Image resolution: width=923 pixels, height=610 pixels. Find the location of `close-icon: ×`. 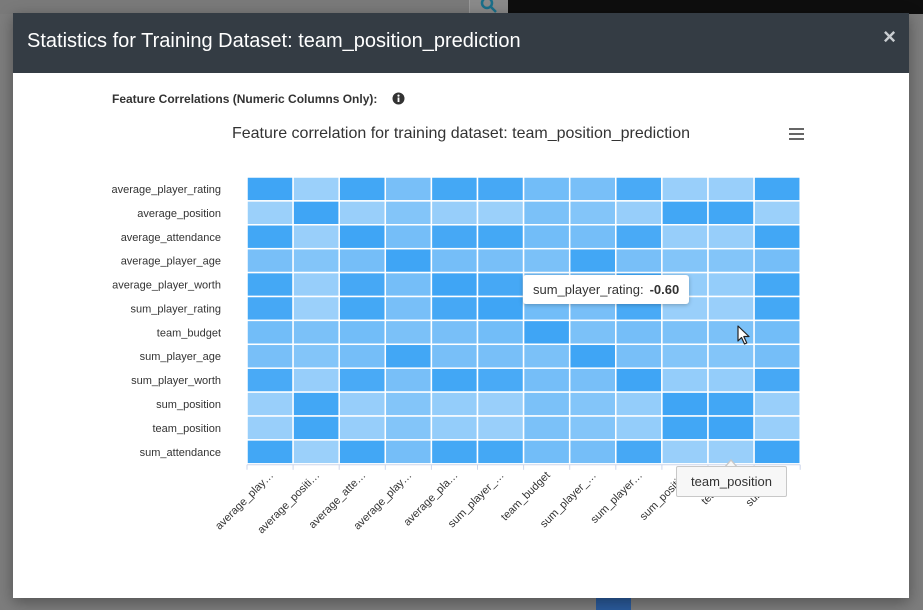

close-icon: × is located at coordinates (889, 36).